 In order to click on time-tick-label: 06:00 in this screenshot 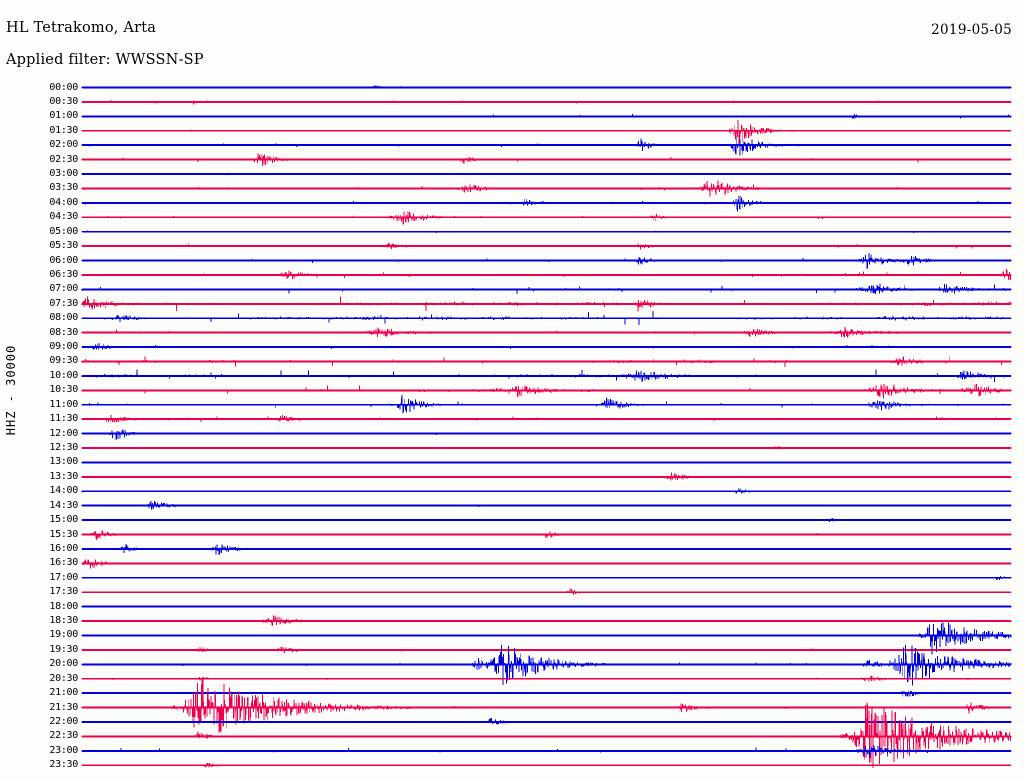, I will do `click(63, 260)`.